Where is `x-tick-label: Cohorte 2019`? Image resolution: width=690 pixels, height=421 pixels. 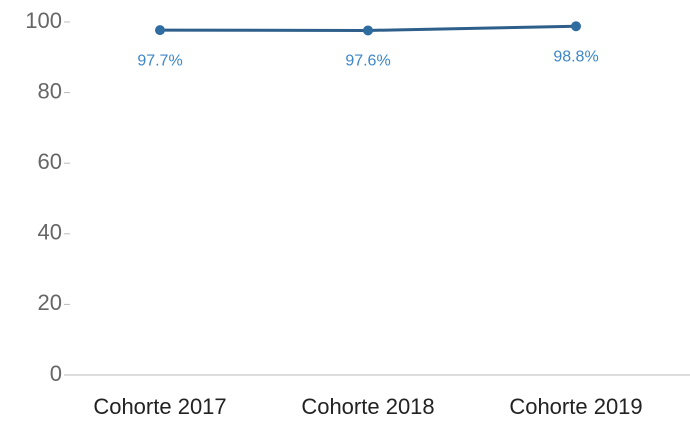
x-tick-label: Cohorte 2019 is located at coordinates (575, 406).